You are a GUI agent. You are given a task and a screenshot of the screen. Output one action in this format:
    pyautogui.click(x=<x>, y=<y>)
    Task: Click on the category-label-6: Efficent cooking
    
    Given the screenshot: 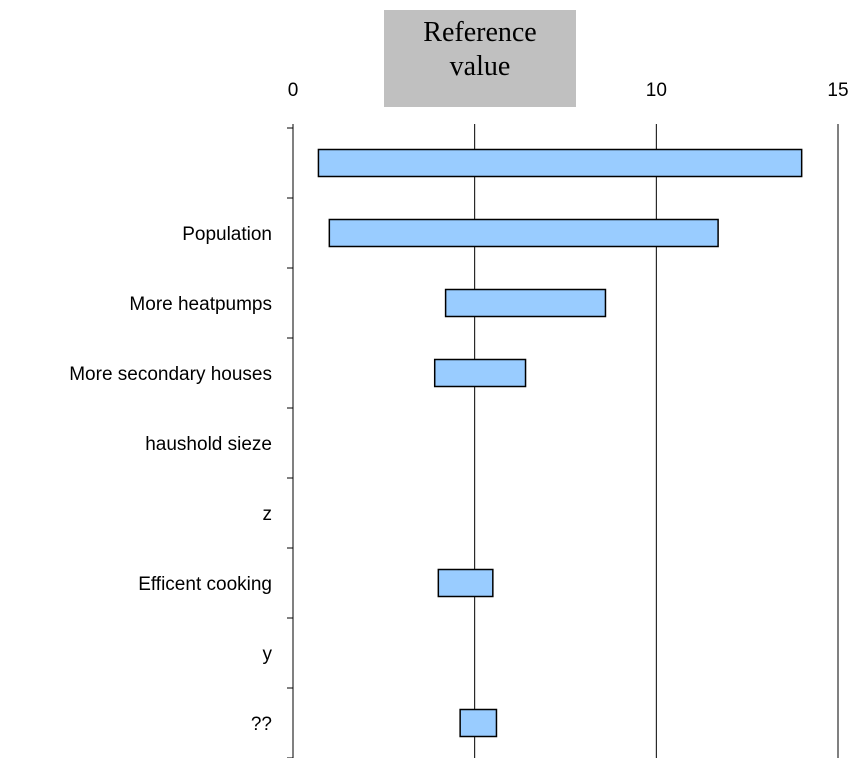 What is the action you would take?
    pyautogui.click(x=205, y=584)
    